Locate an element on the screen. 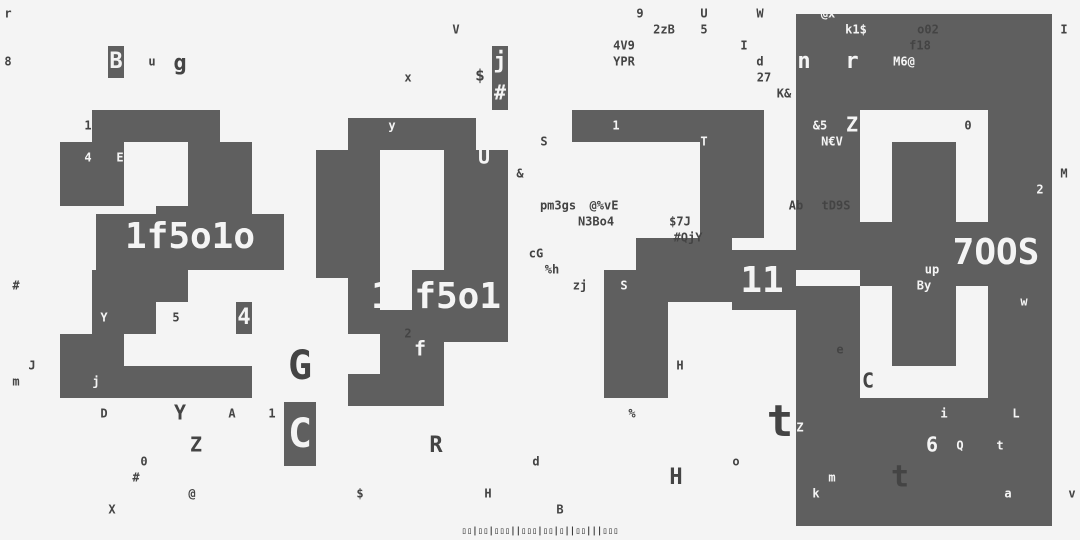 This screenshot has height=540, width=1080. glyph: YPR is located at coordinates (624, 62).